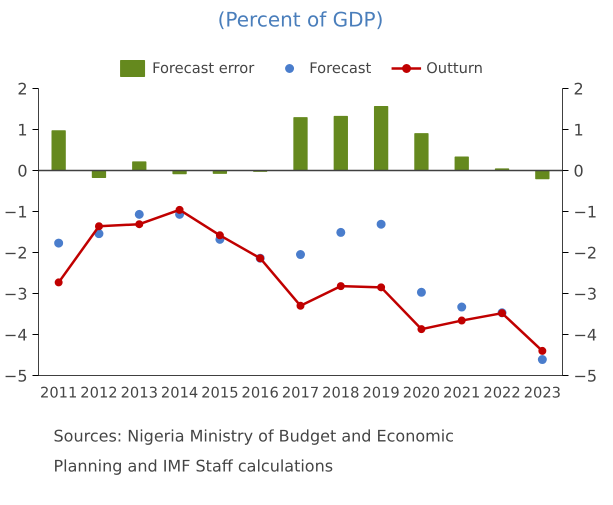 This screenshot has height=505, width=613. Describe the element at coordinates (586, 212) in the screenshot. I see `y2-tick-label: −1` at that location.